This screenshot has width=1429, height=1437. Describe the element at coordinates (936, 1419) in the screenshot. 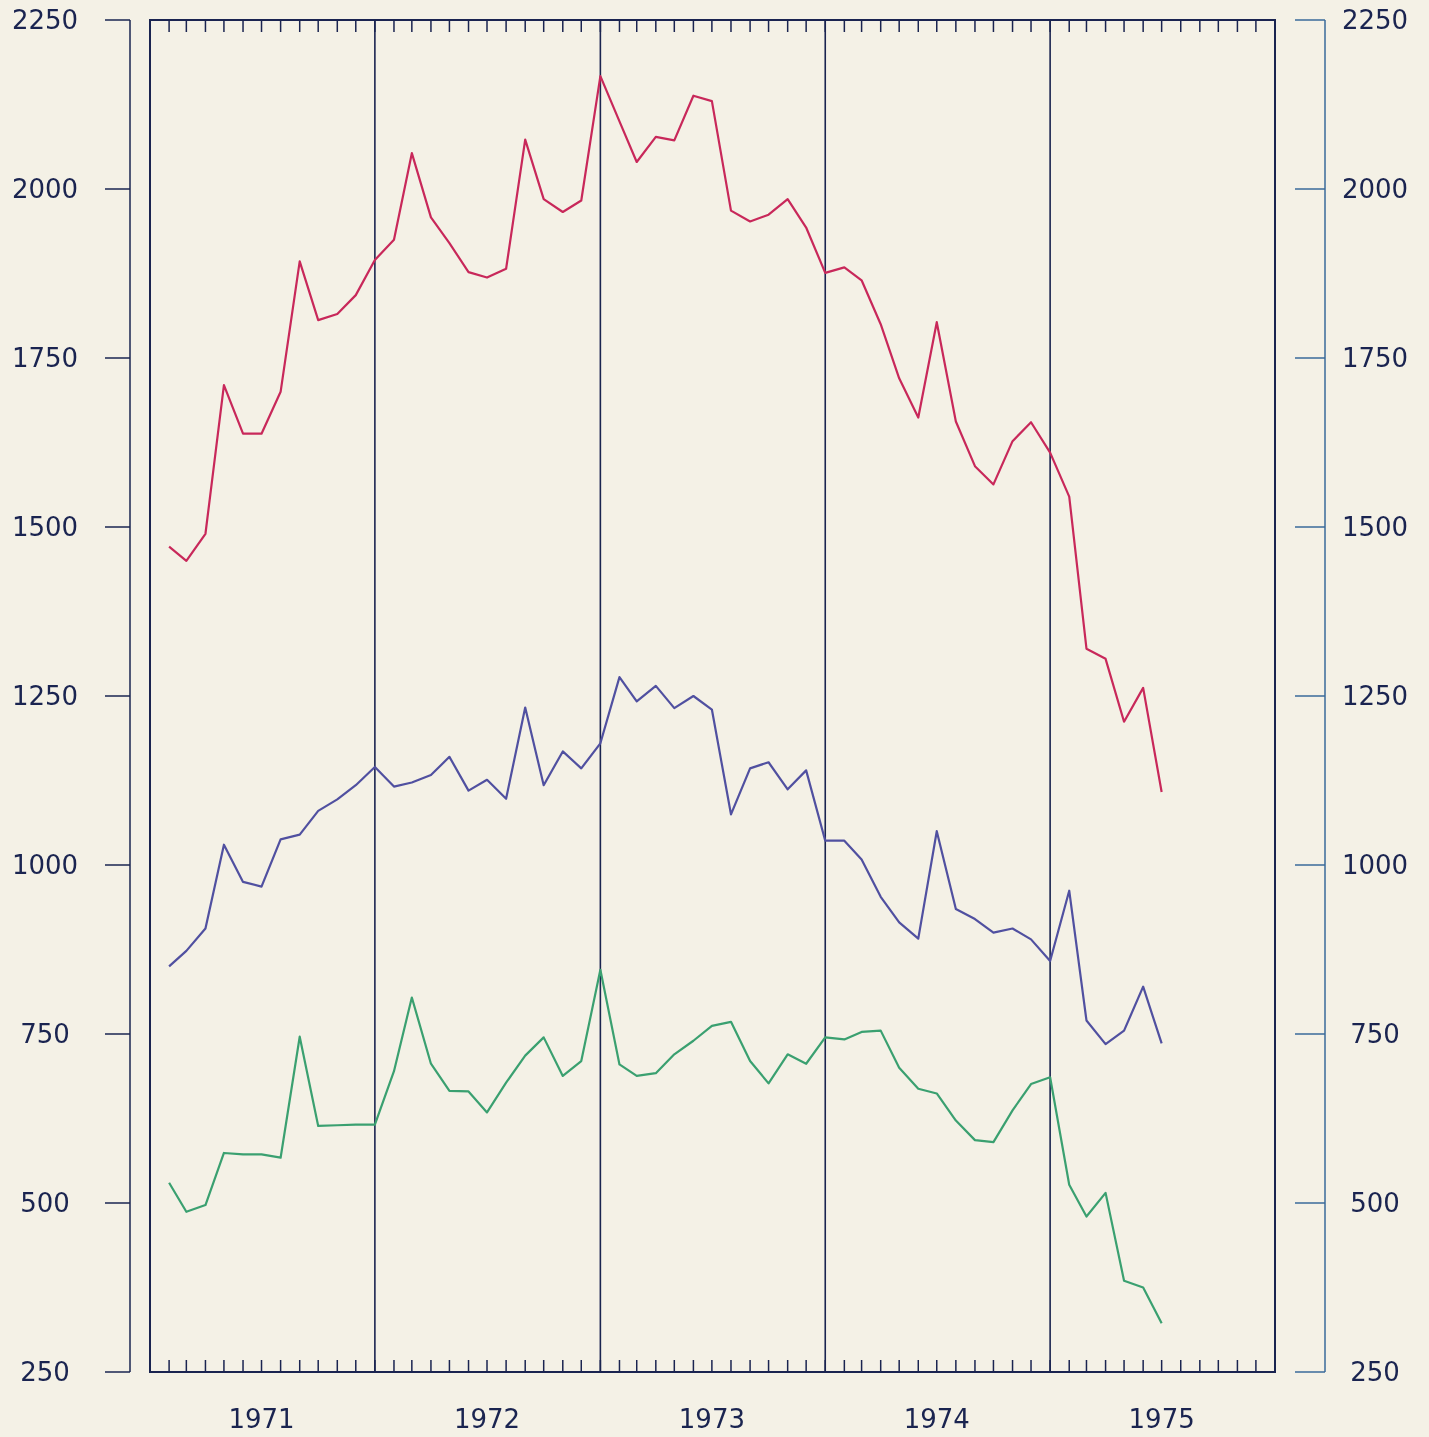

I see `x-tick-label: 1974` at that location.